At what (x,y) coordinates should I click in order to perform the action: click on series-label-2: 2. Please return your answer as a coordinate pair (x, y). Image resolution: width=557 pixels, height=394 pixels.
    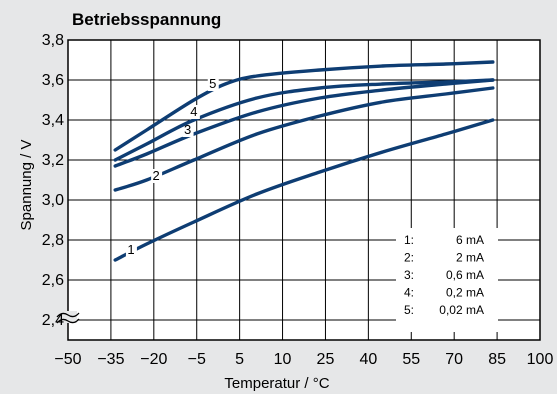
    Looking at the image, I should click on (155, 175).